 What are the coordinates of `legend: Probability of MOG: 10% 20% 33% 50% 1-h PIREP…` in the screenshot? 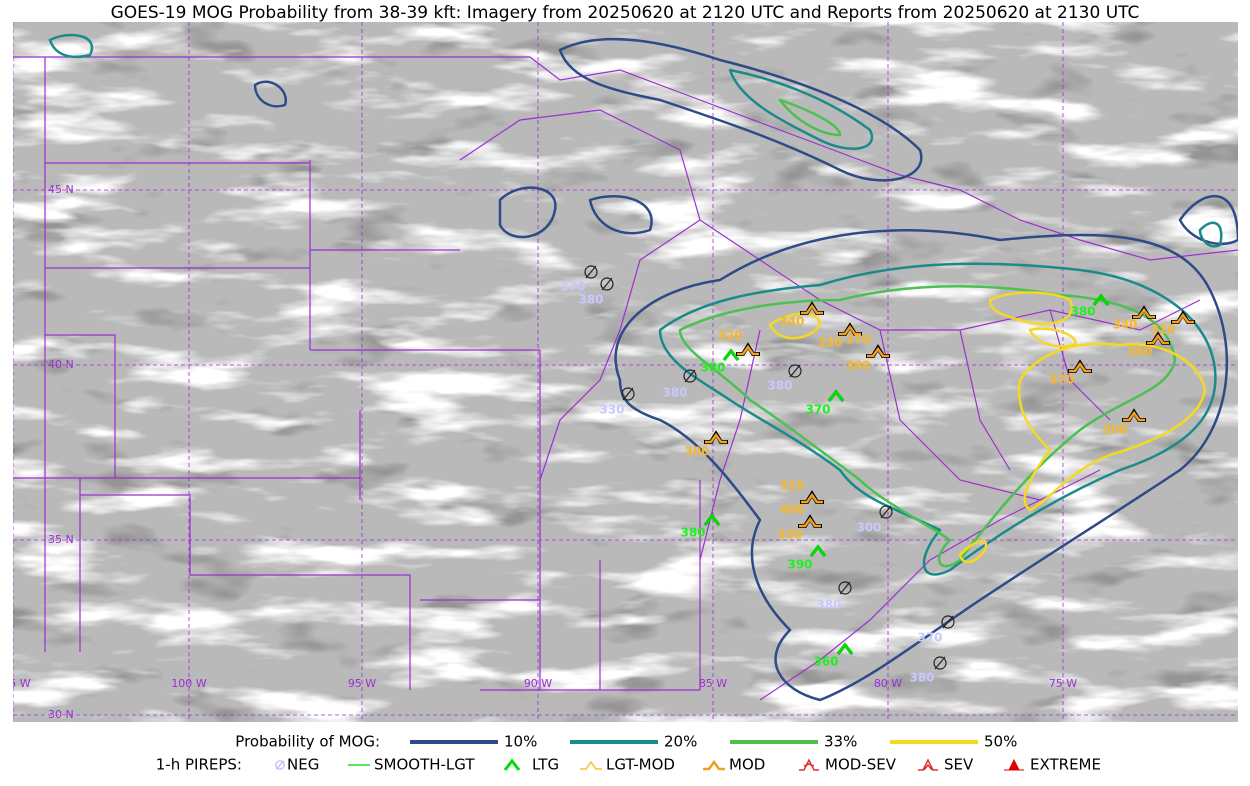 It's located at (628, 753).